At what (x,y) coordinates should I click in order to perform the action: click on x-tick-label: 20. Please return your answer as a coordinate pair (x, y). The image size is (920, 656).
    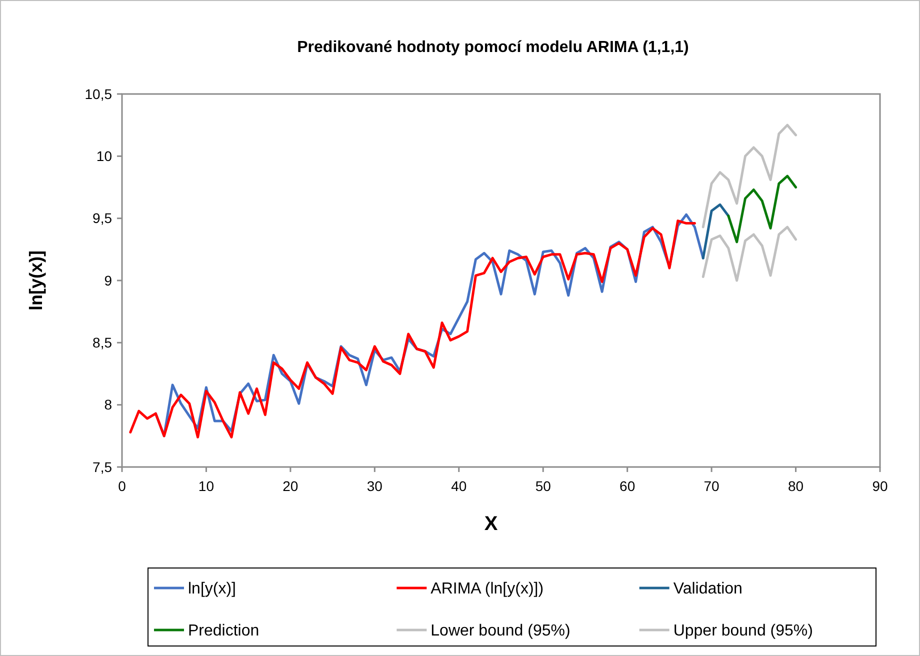
    Looking at the image, I should click on (290, 486).